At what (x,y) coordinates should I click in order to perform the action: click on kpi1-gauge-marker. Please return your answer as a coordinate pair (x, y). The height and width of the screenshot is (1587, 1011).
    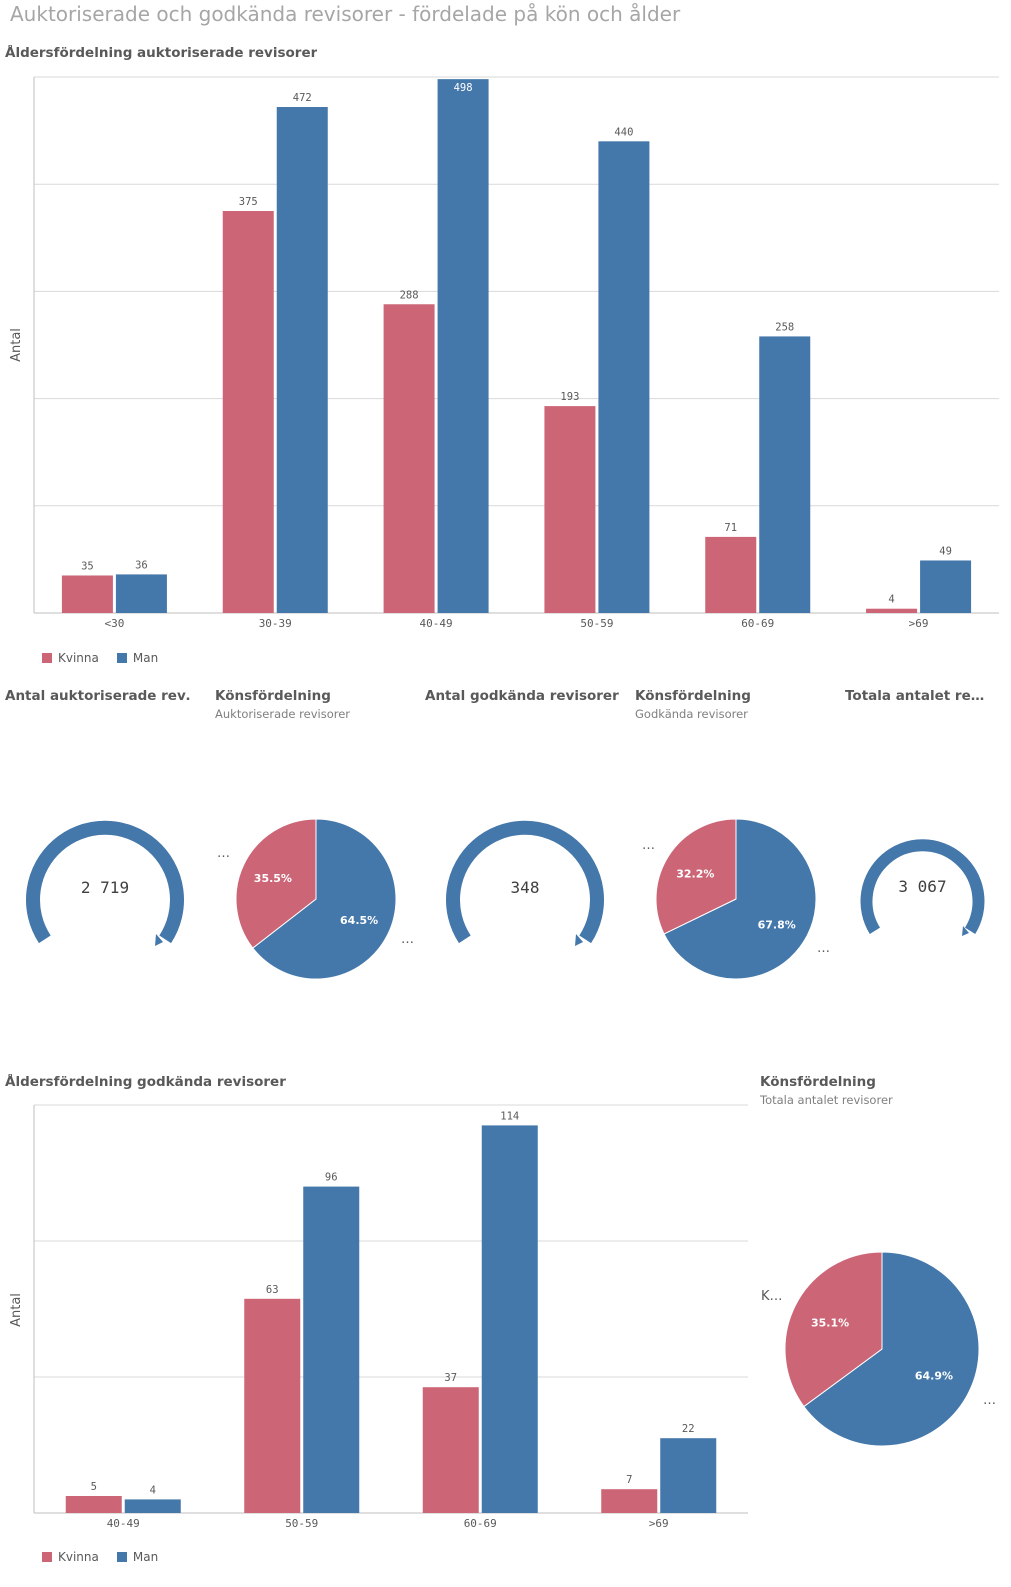
    Looking at the image, I should click on (159, 940).